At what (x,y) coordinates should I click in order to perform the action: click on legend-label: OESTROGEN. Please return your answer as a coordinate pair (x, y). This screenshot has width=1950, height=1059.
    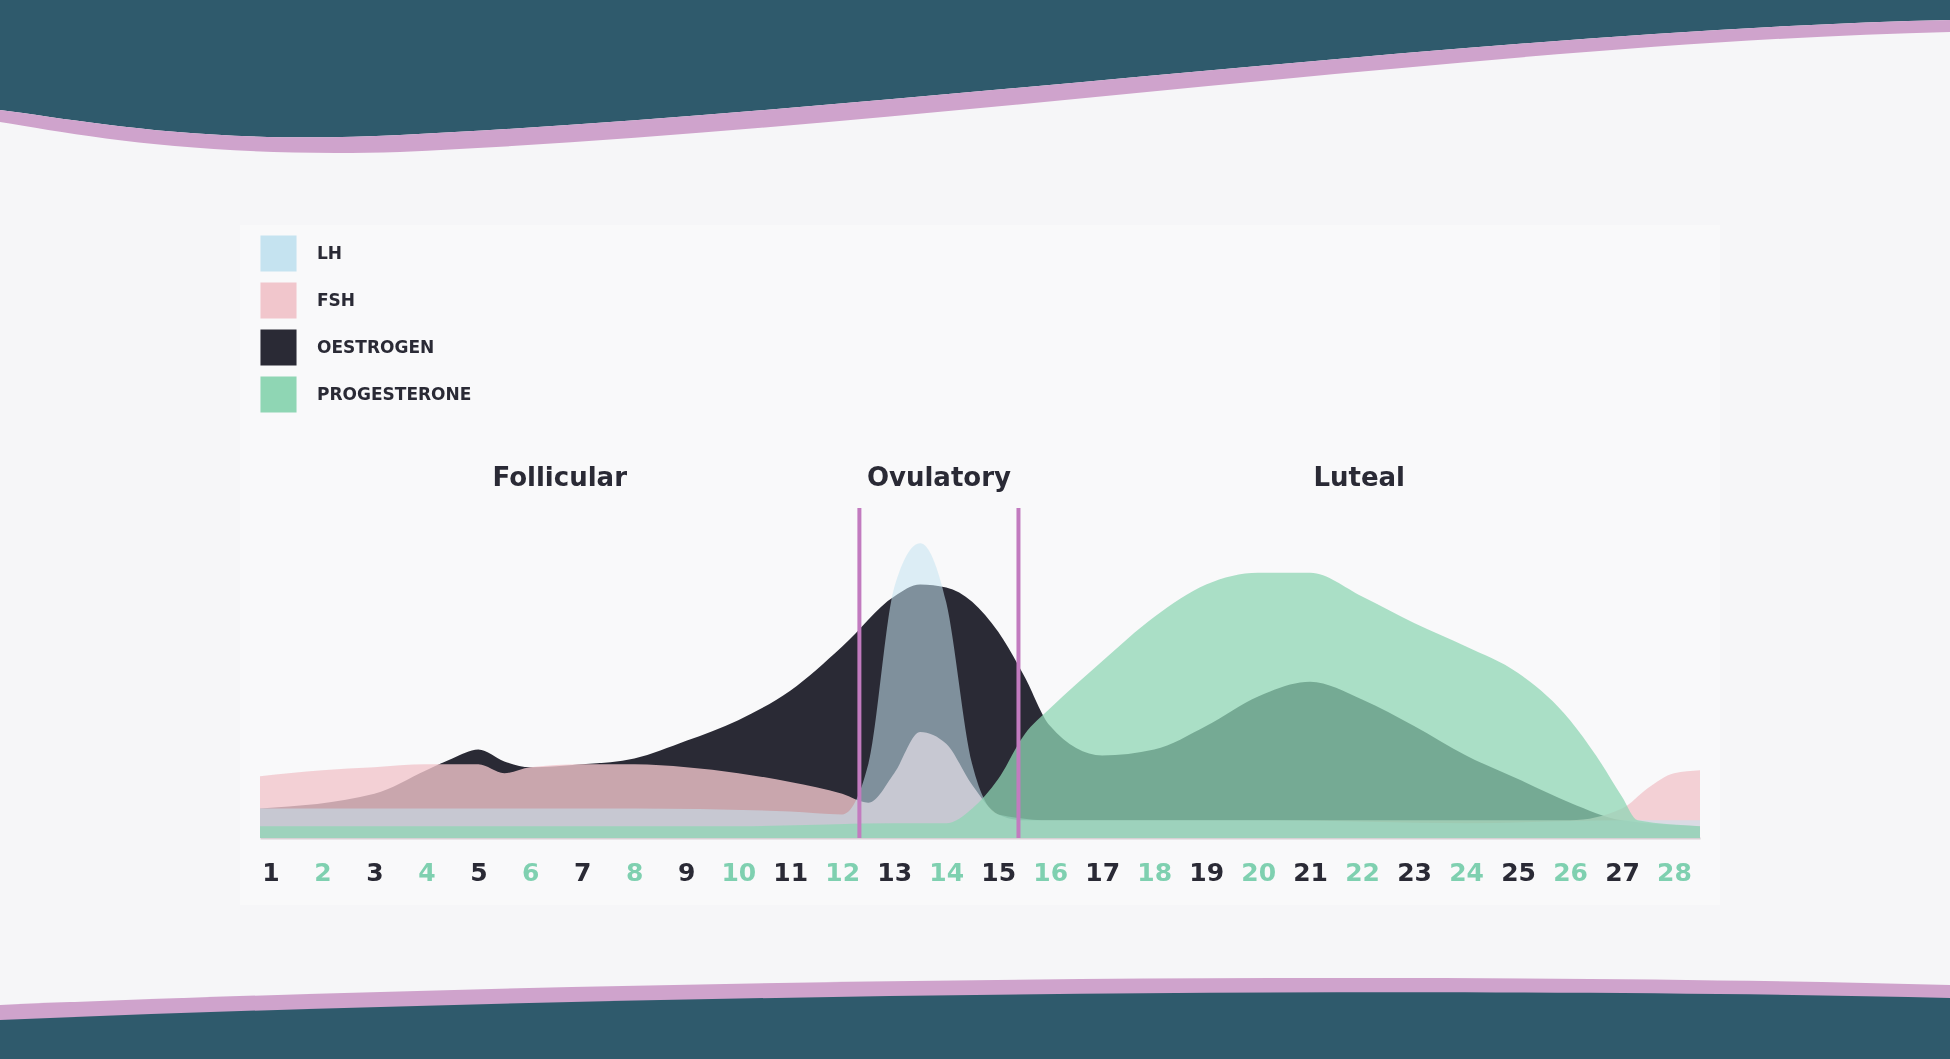
    Looking at the image, I should click on (376, 346).